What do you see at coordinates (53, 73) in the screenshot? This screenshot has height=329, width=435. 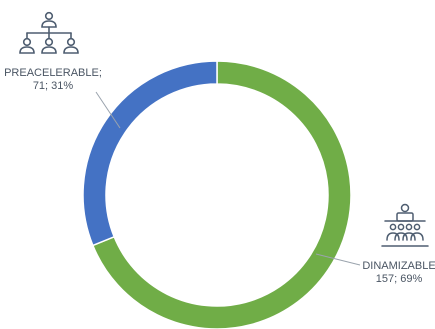 I see `data-label-preacelerable-name: PREACELERABLE;` at bounding box center [53, 73].